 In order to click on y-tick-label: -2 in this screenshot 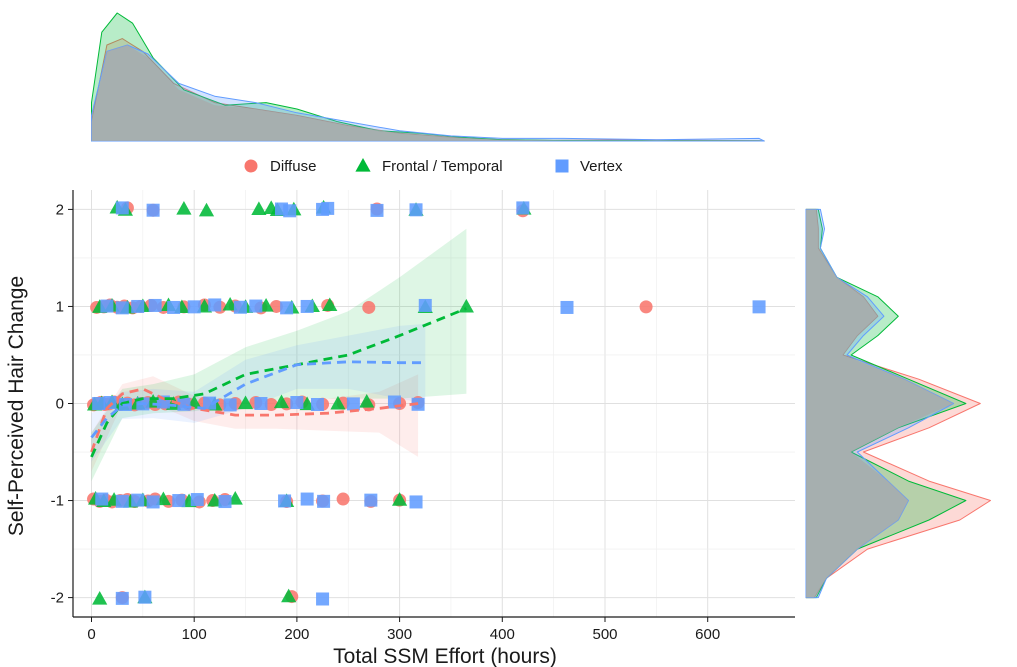, I will do `click(57, 598)`.